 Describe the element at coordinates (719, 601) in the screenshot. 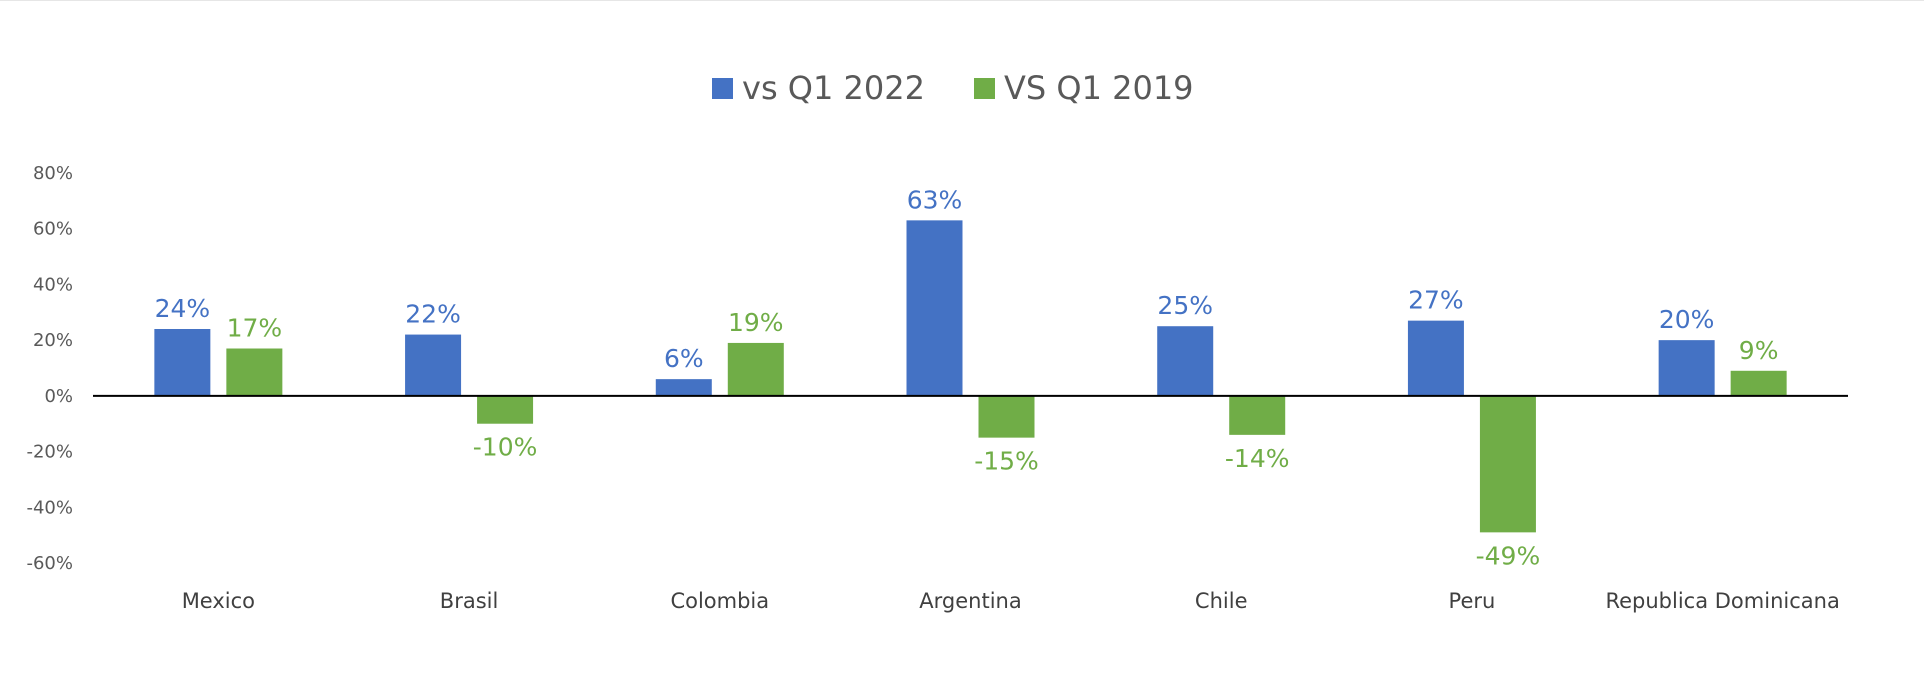

I see `category-label: Colombia` at that location.